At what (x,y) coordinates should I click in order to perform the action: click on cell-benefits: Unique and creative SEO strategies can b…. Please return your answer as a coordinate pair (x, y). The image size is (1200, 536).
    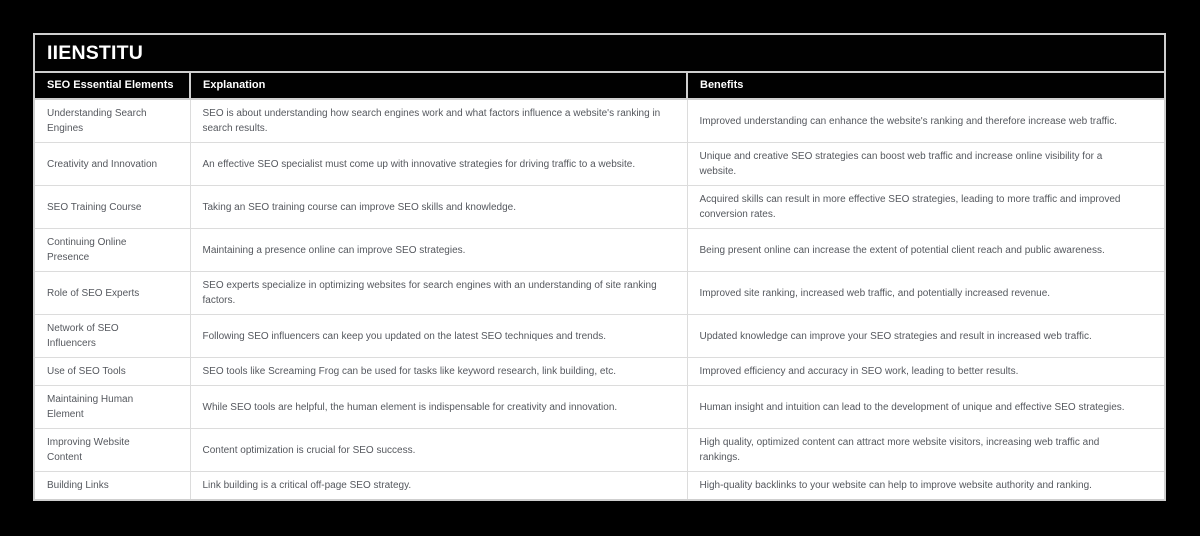
    Looking at the image, I should click on (925, 164).